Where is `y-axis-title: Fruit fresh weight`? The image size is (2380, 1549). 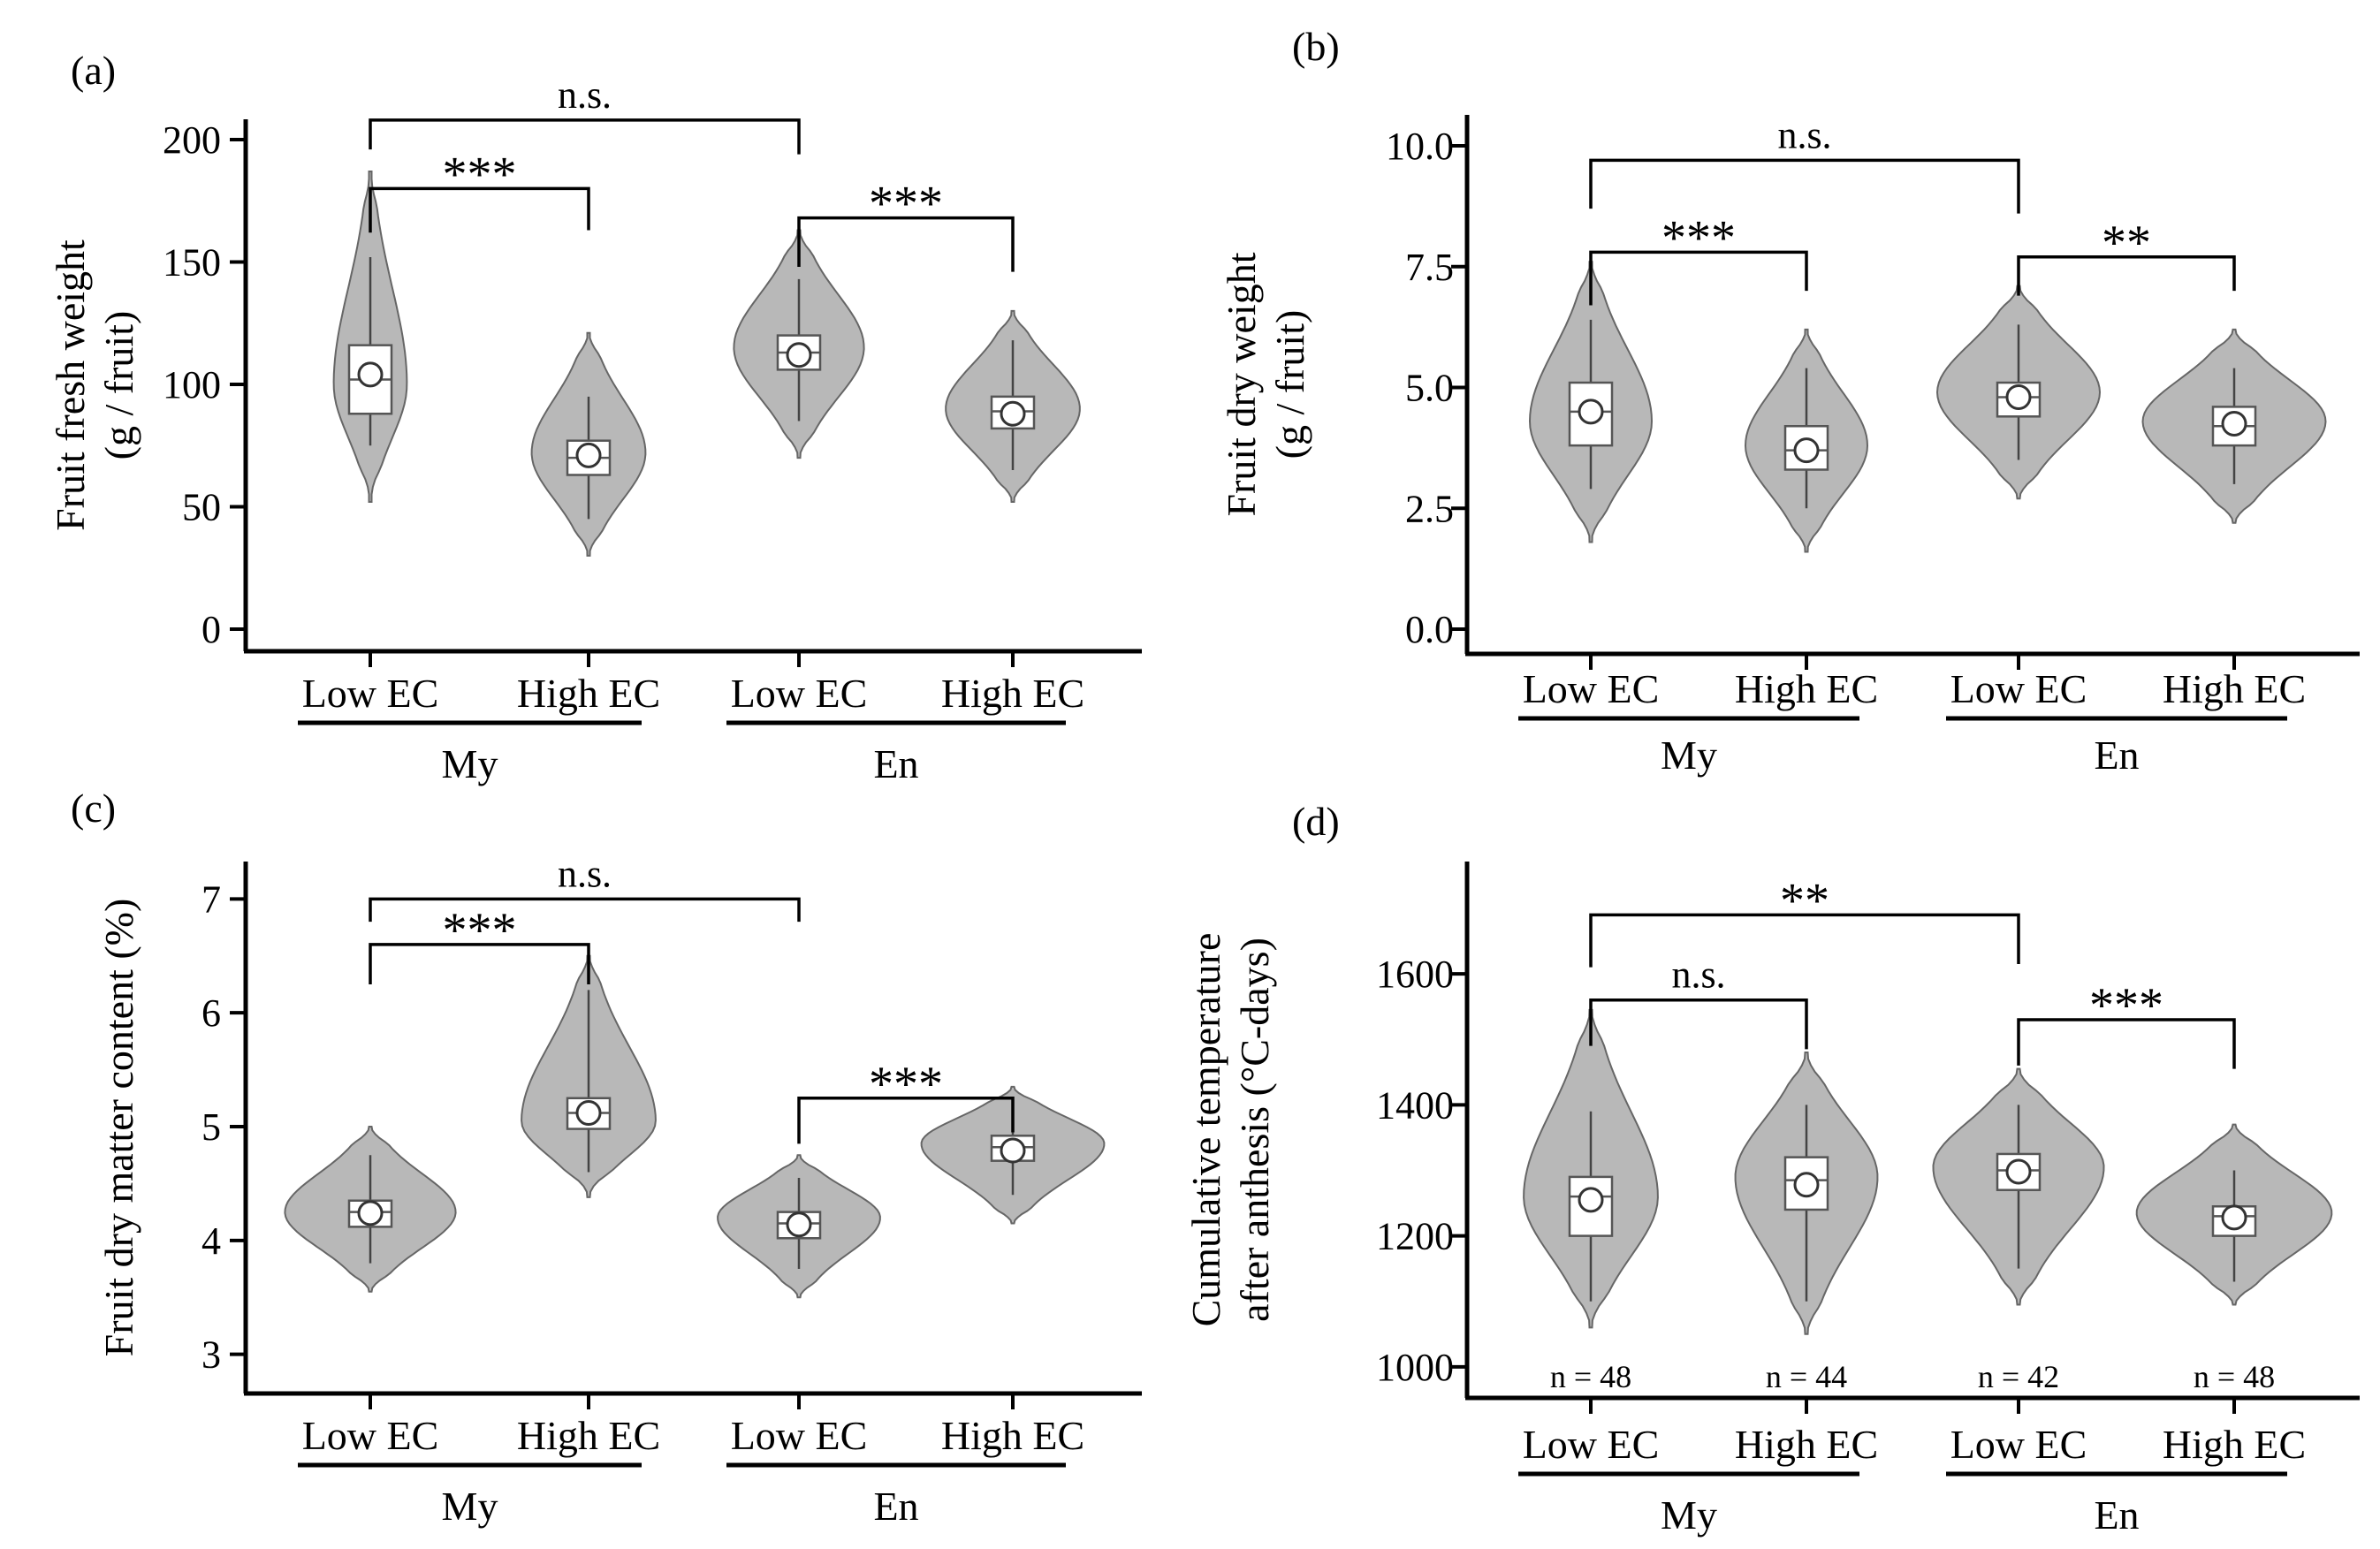
y-axis-title: Fruit fresh weight is located at coordinates (70, 385).